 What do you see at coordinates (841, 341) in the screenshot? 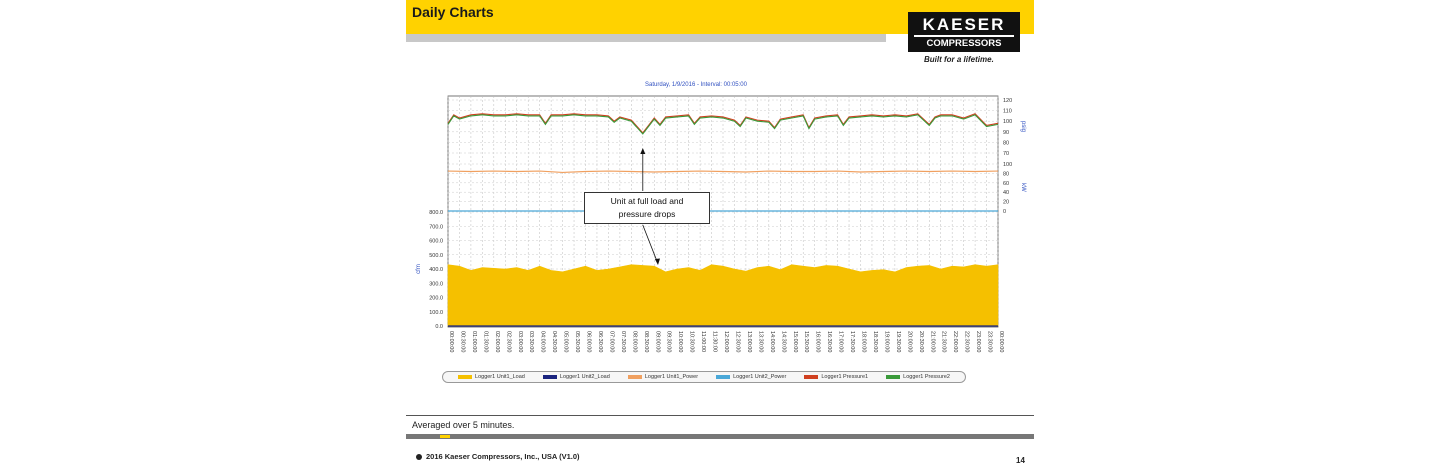
I see `x-tick-label: 17:00:00` at bounding box center [841, 341].